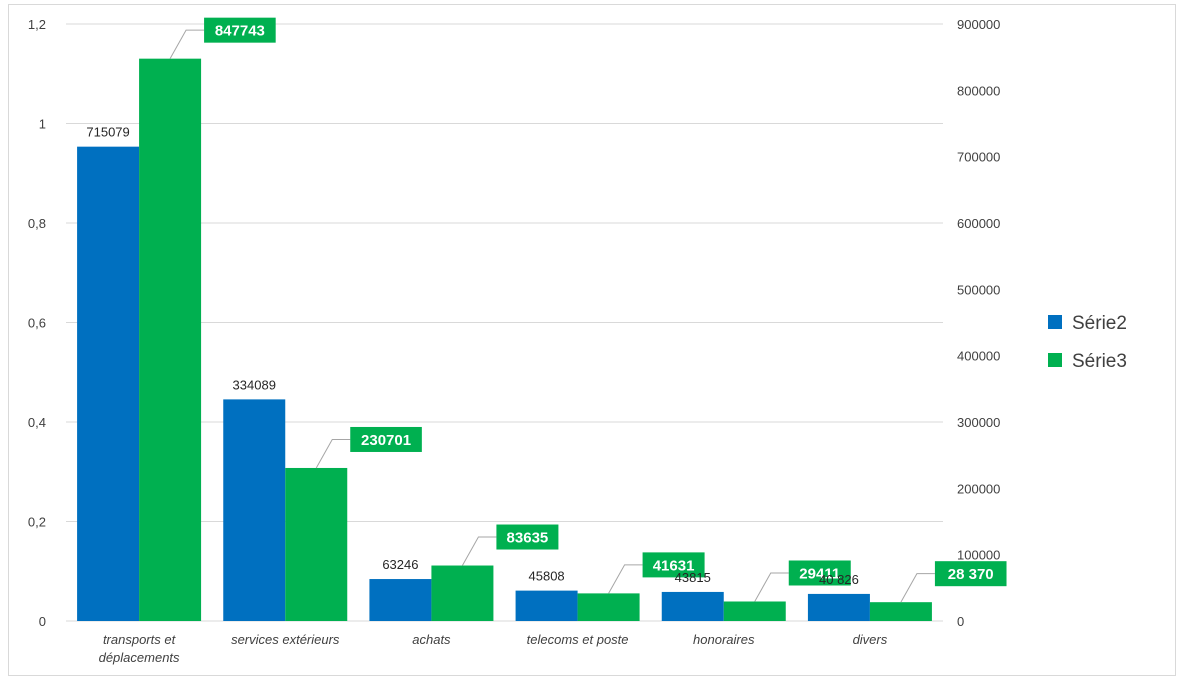 Image resolution: width=1185 pixels, height=684 pixels. What do you see at coordinates (978, 289) in the screenshot?
I see `right-tick-label: 500000` at bounding box center [978, 289].